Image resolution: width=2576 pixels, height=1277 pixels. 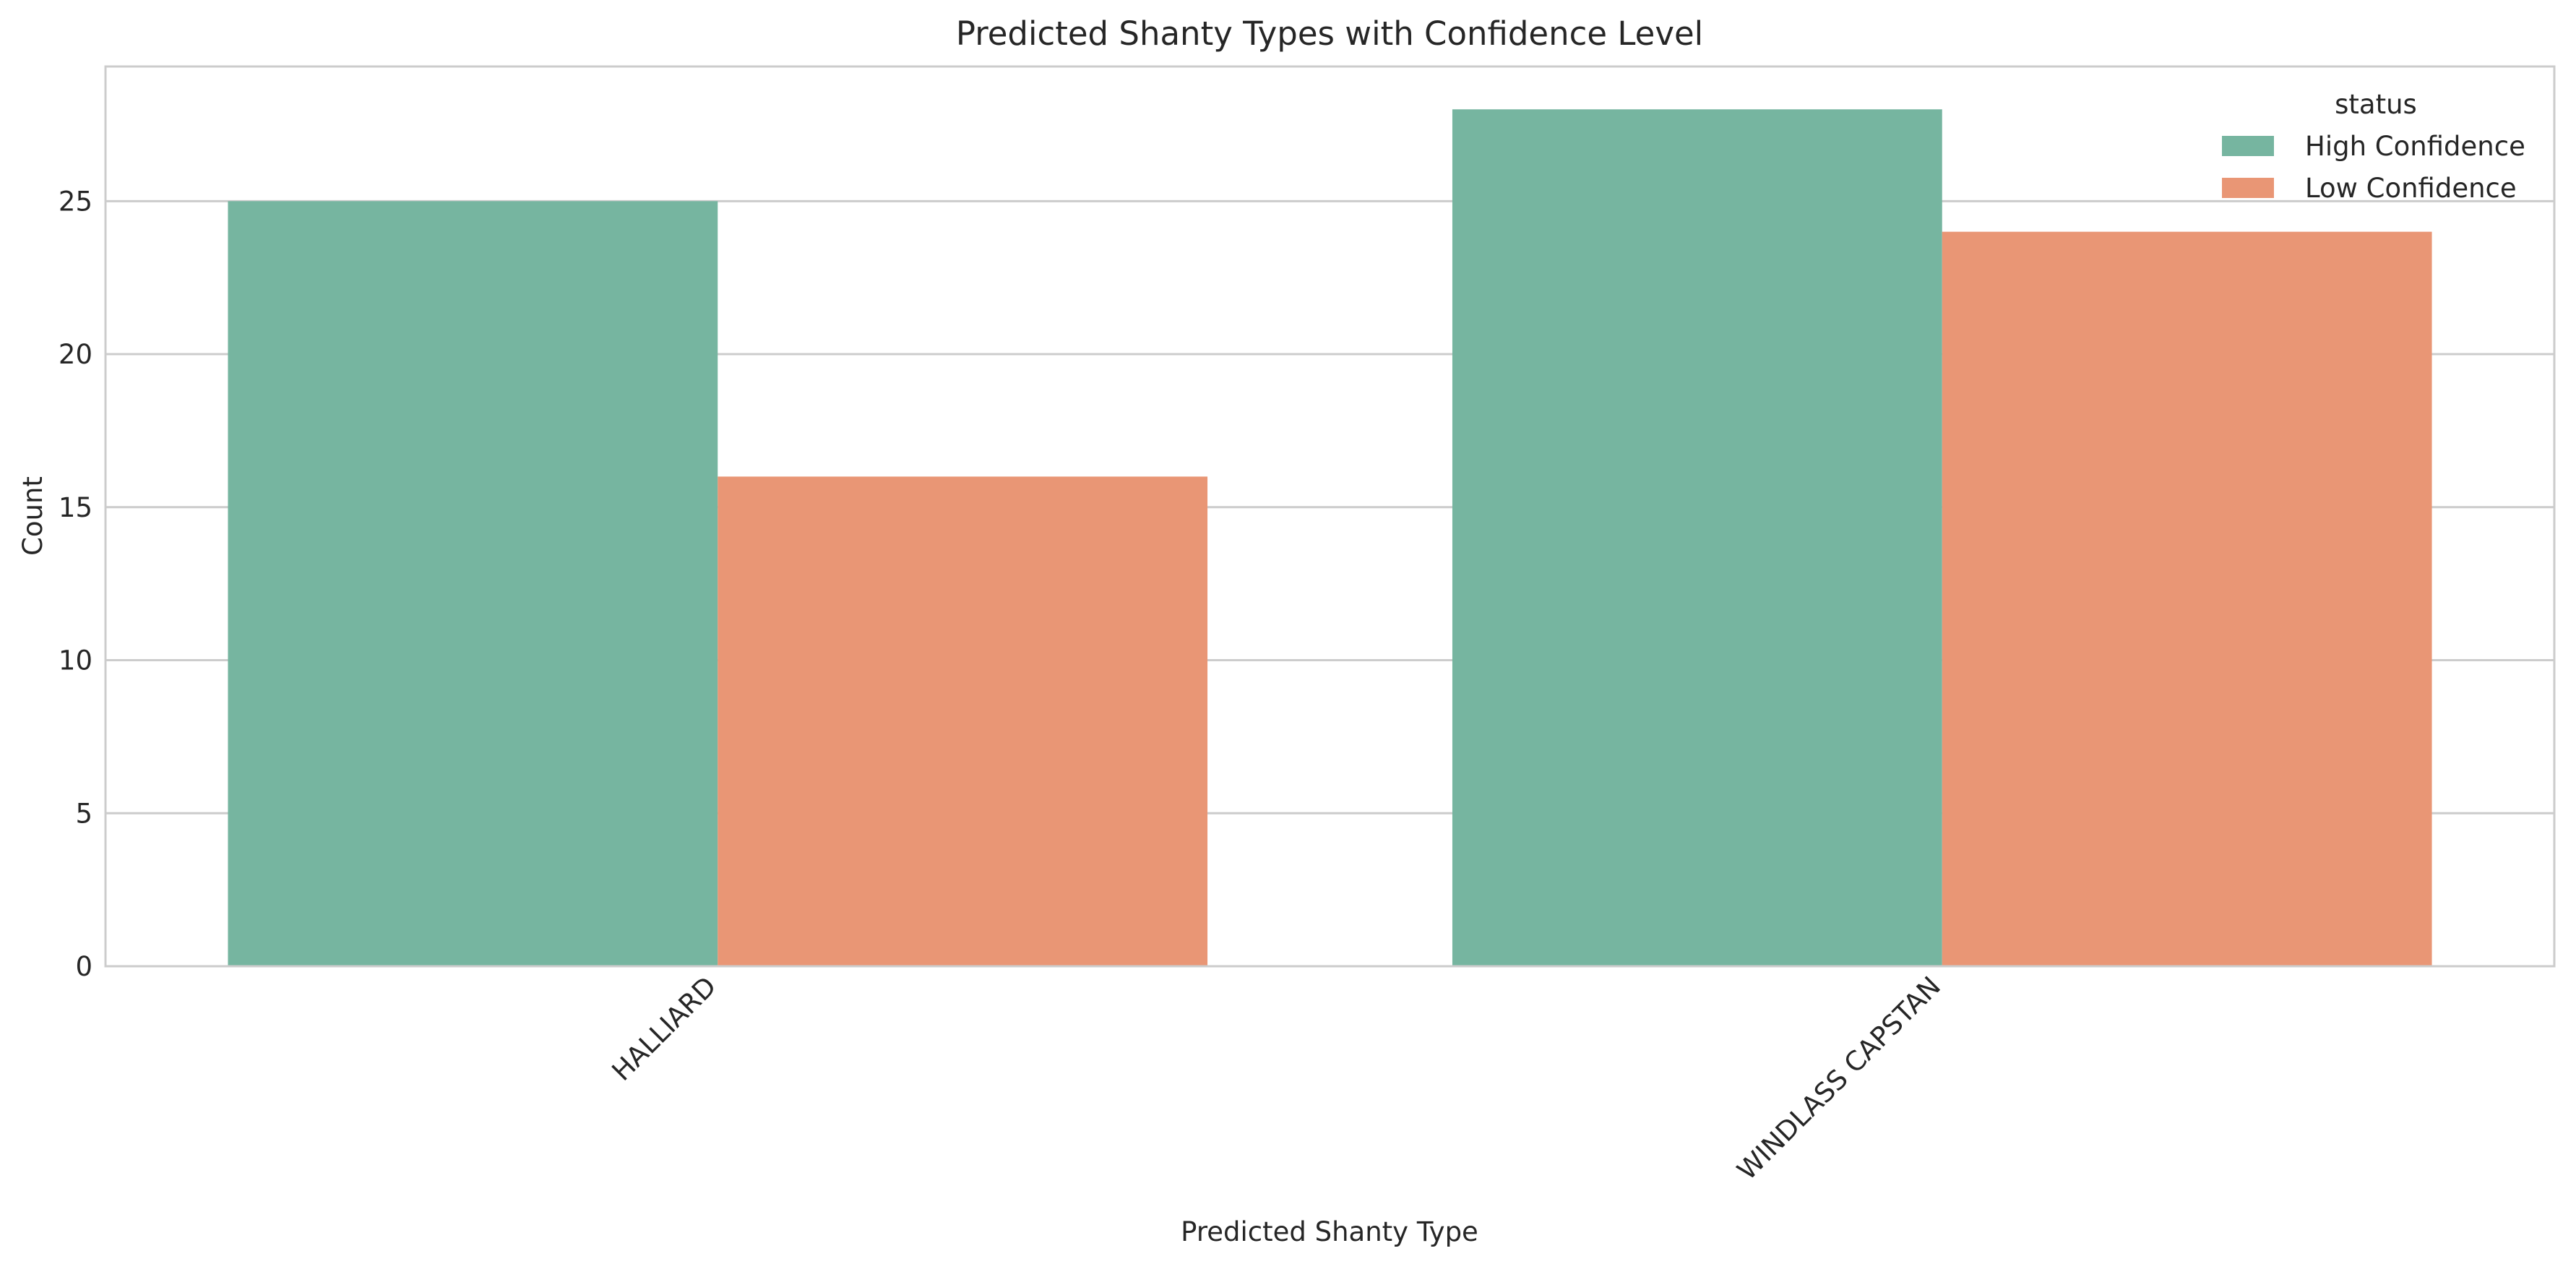 I want to click on y-axis-ticks: 0 5 10 15 20 25, so click(x=75, y=584).